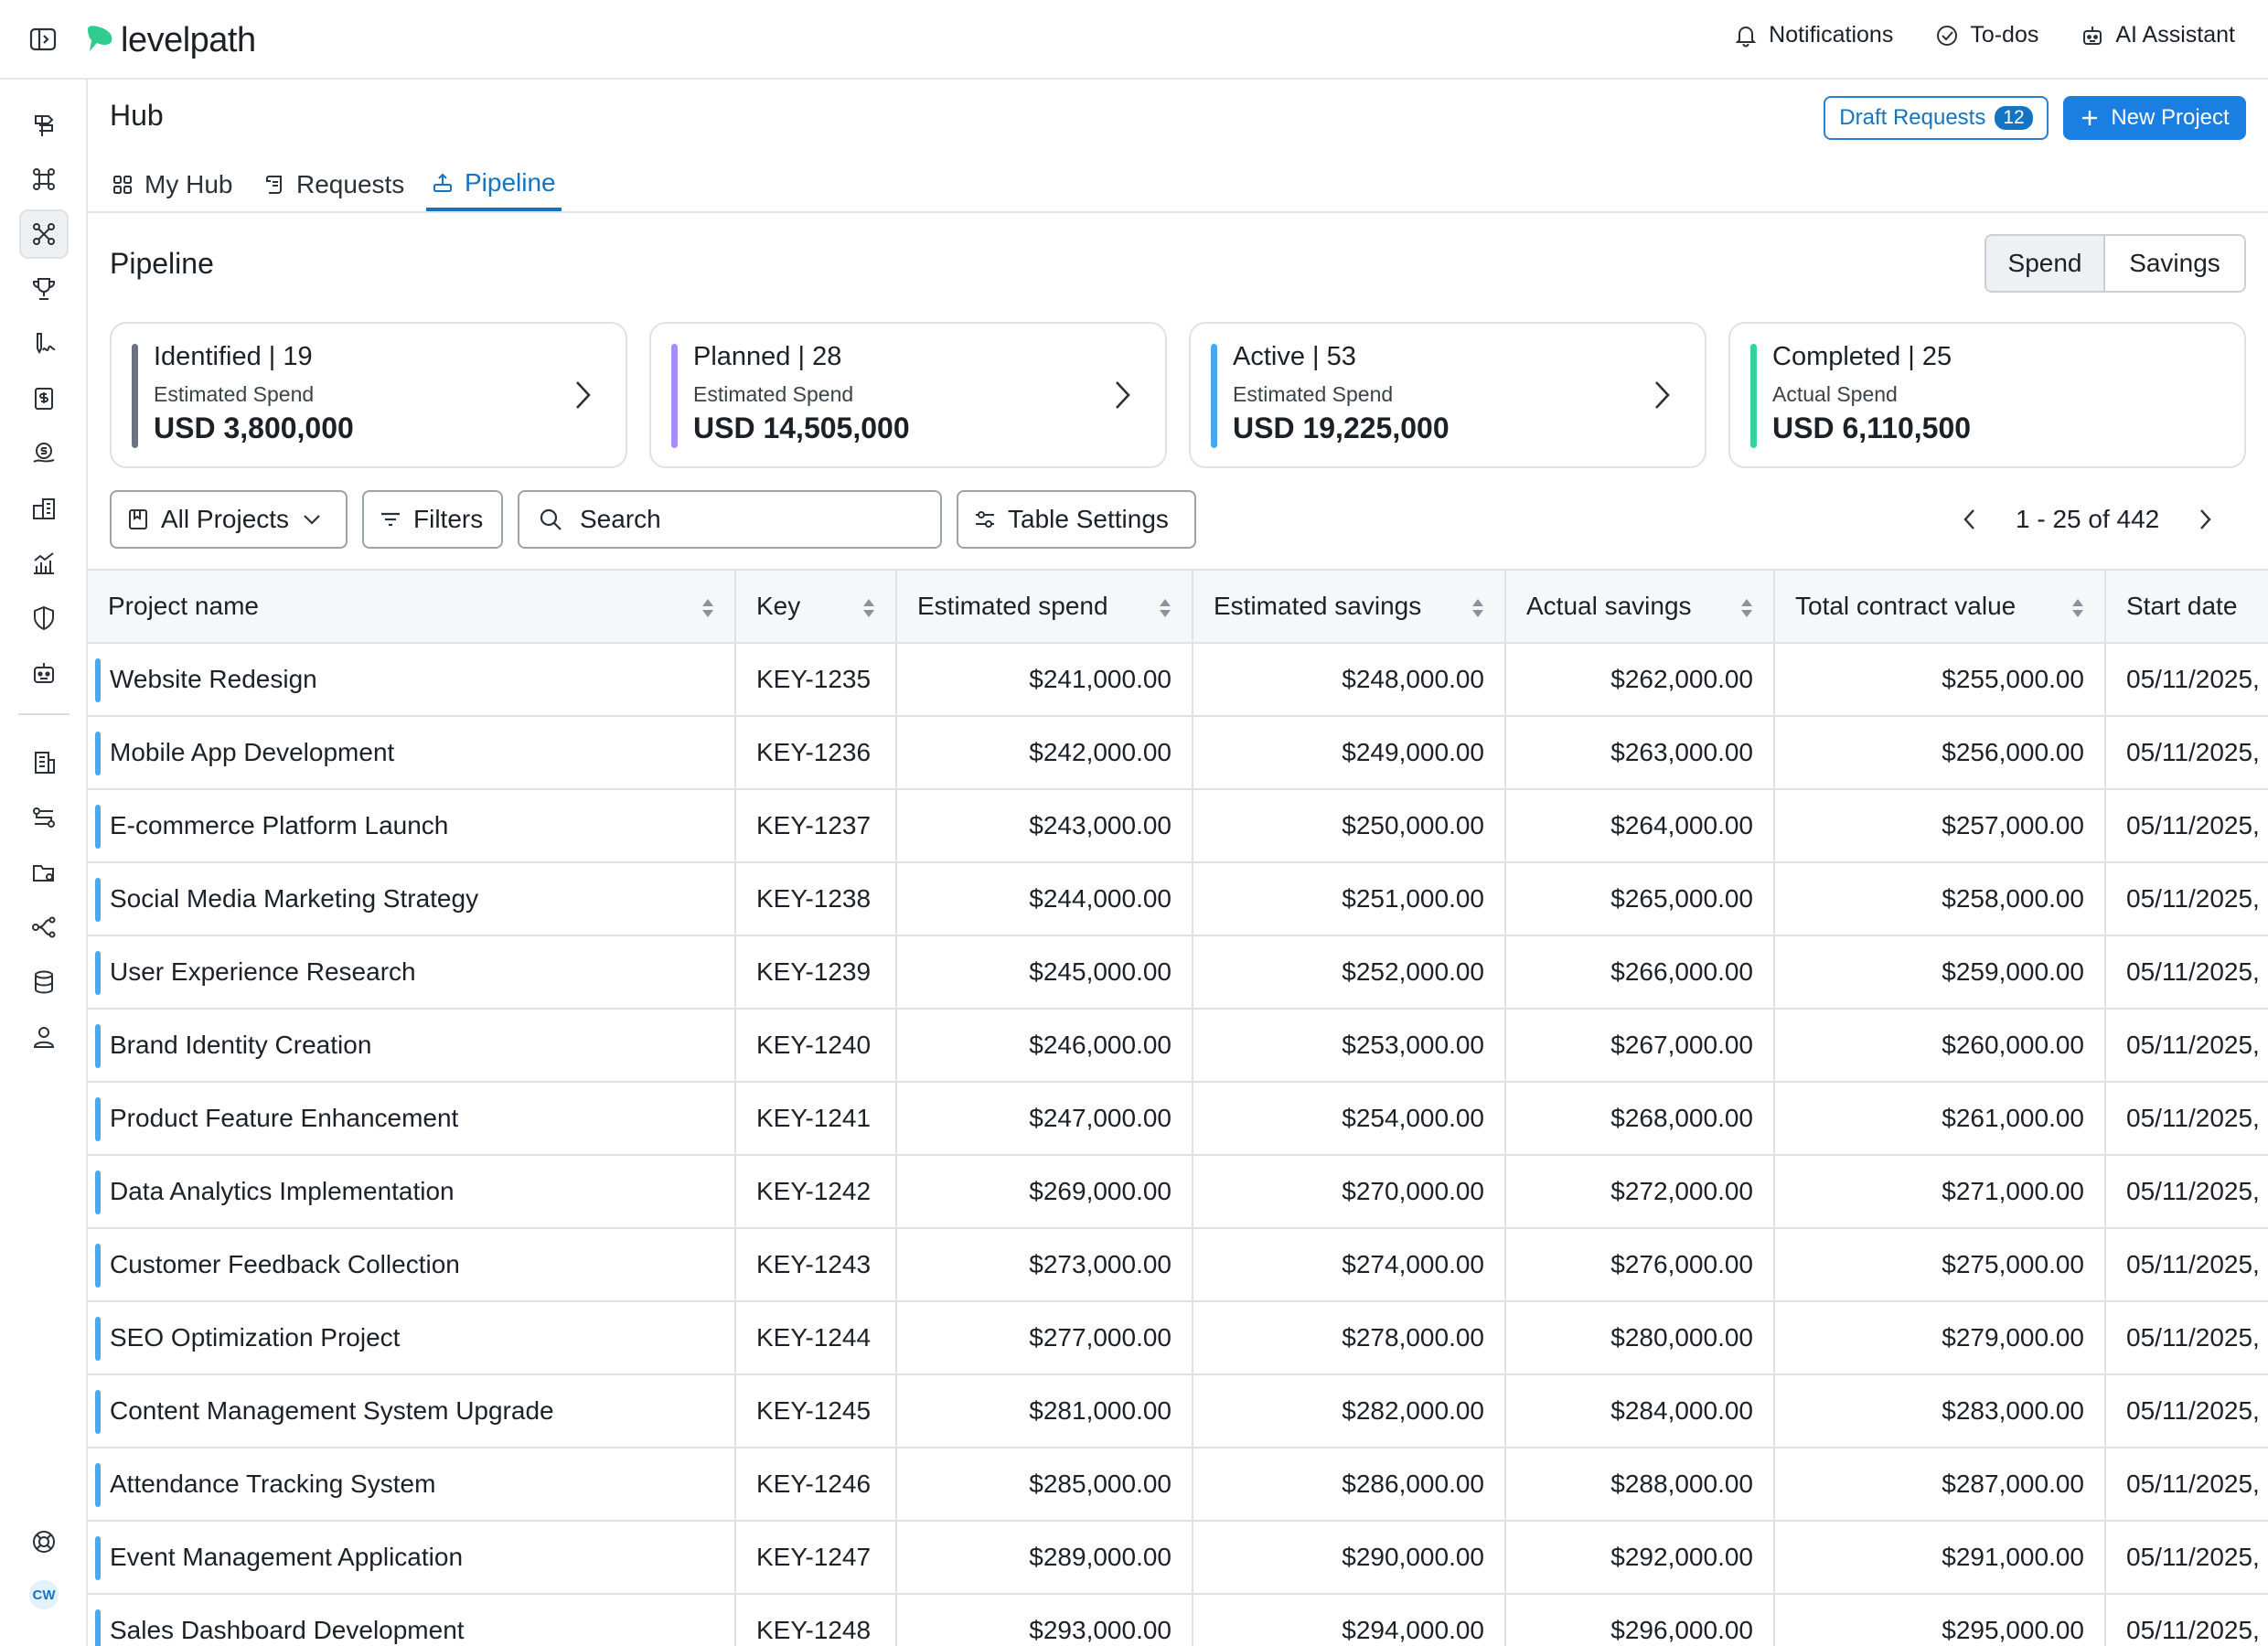  I want to click on nav-bot, so click(44, 673).